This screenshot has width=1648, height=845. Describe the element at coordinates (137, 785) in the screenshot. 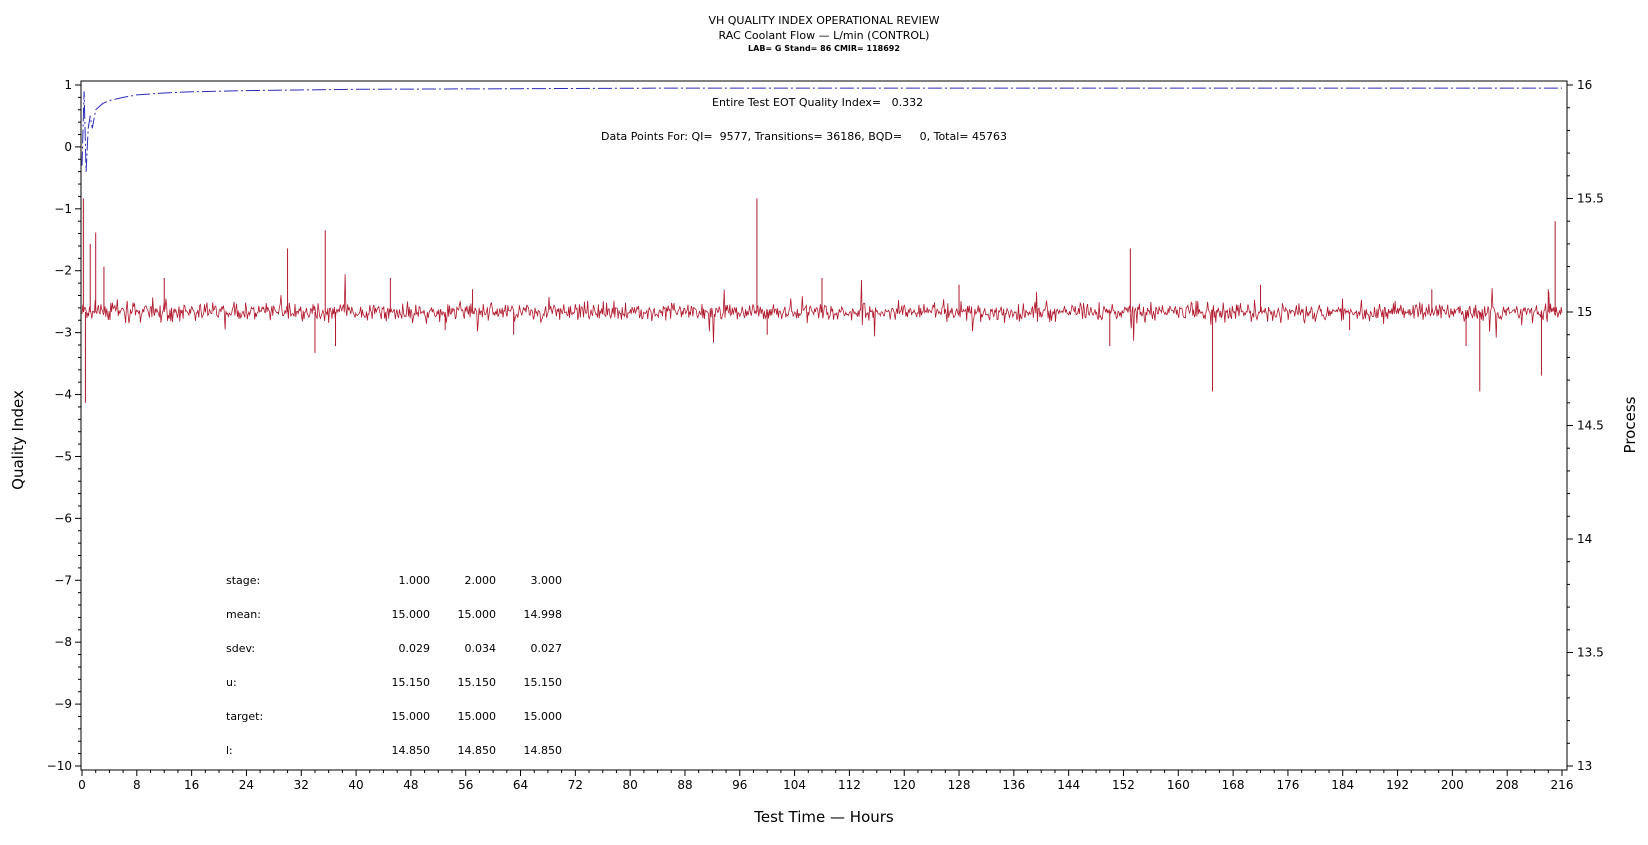

I see `x-tick-label: 8` at that location.